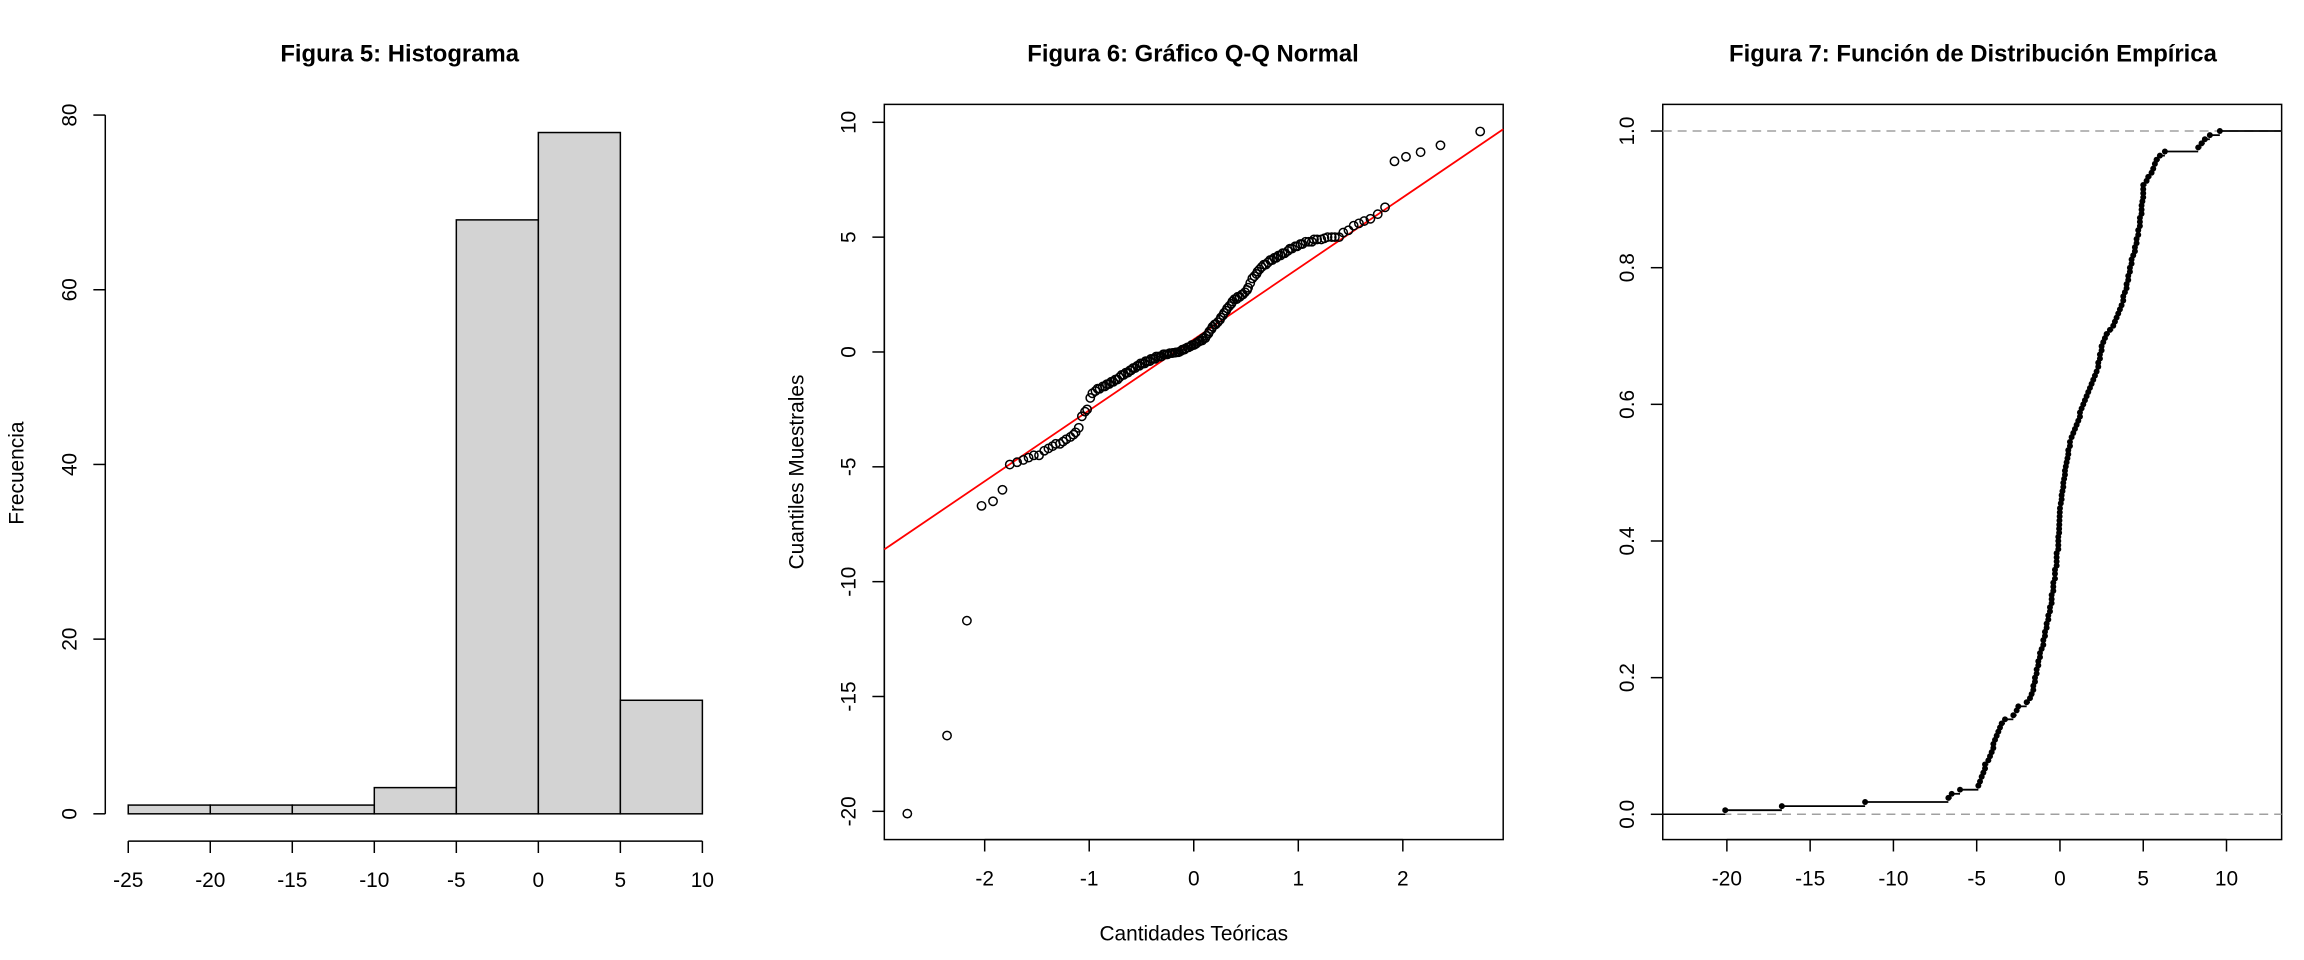 This screenshot has width=2304, height=960. I want to click on y-axis-label: Cuantiles Muestrales, so click(796, 472).